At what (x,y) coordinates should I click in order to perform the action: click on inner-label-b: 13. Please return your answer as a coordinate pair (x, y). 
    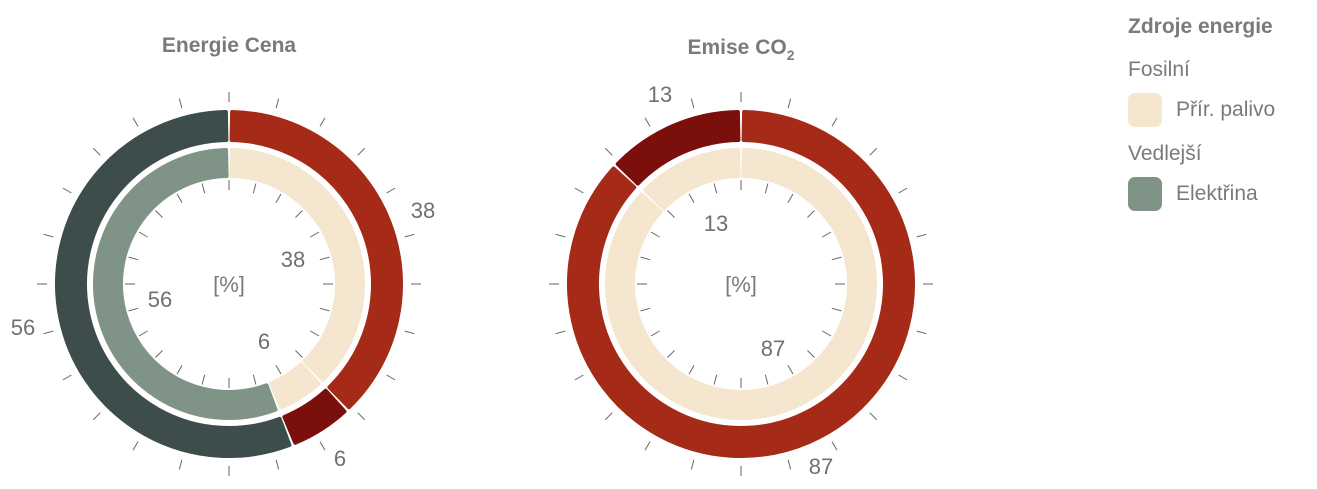
    Looking at the image, I should click on (716, 223).